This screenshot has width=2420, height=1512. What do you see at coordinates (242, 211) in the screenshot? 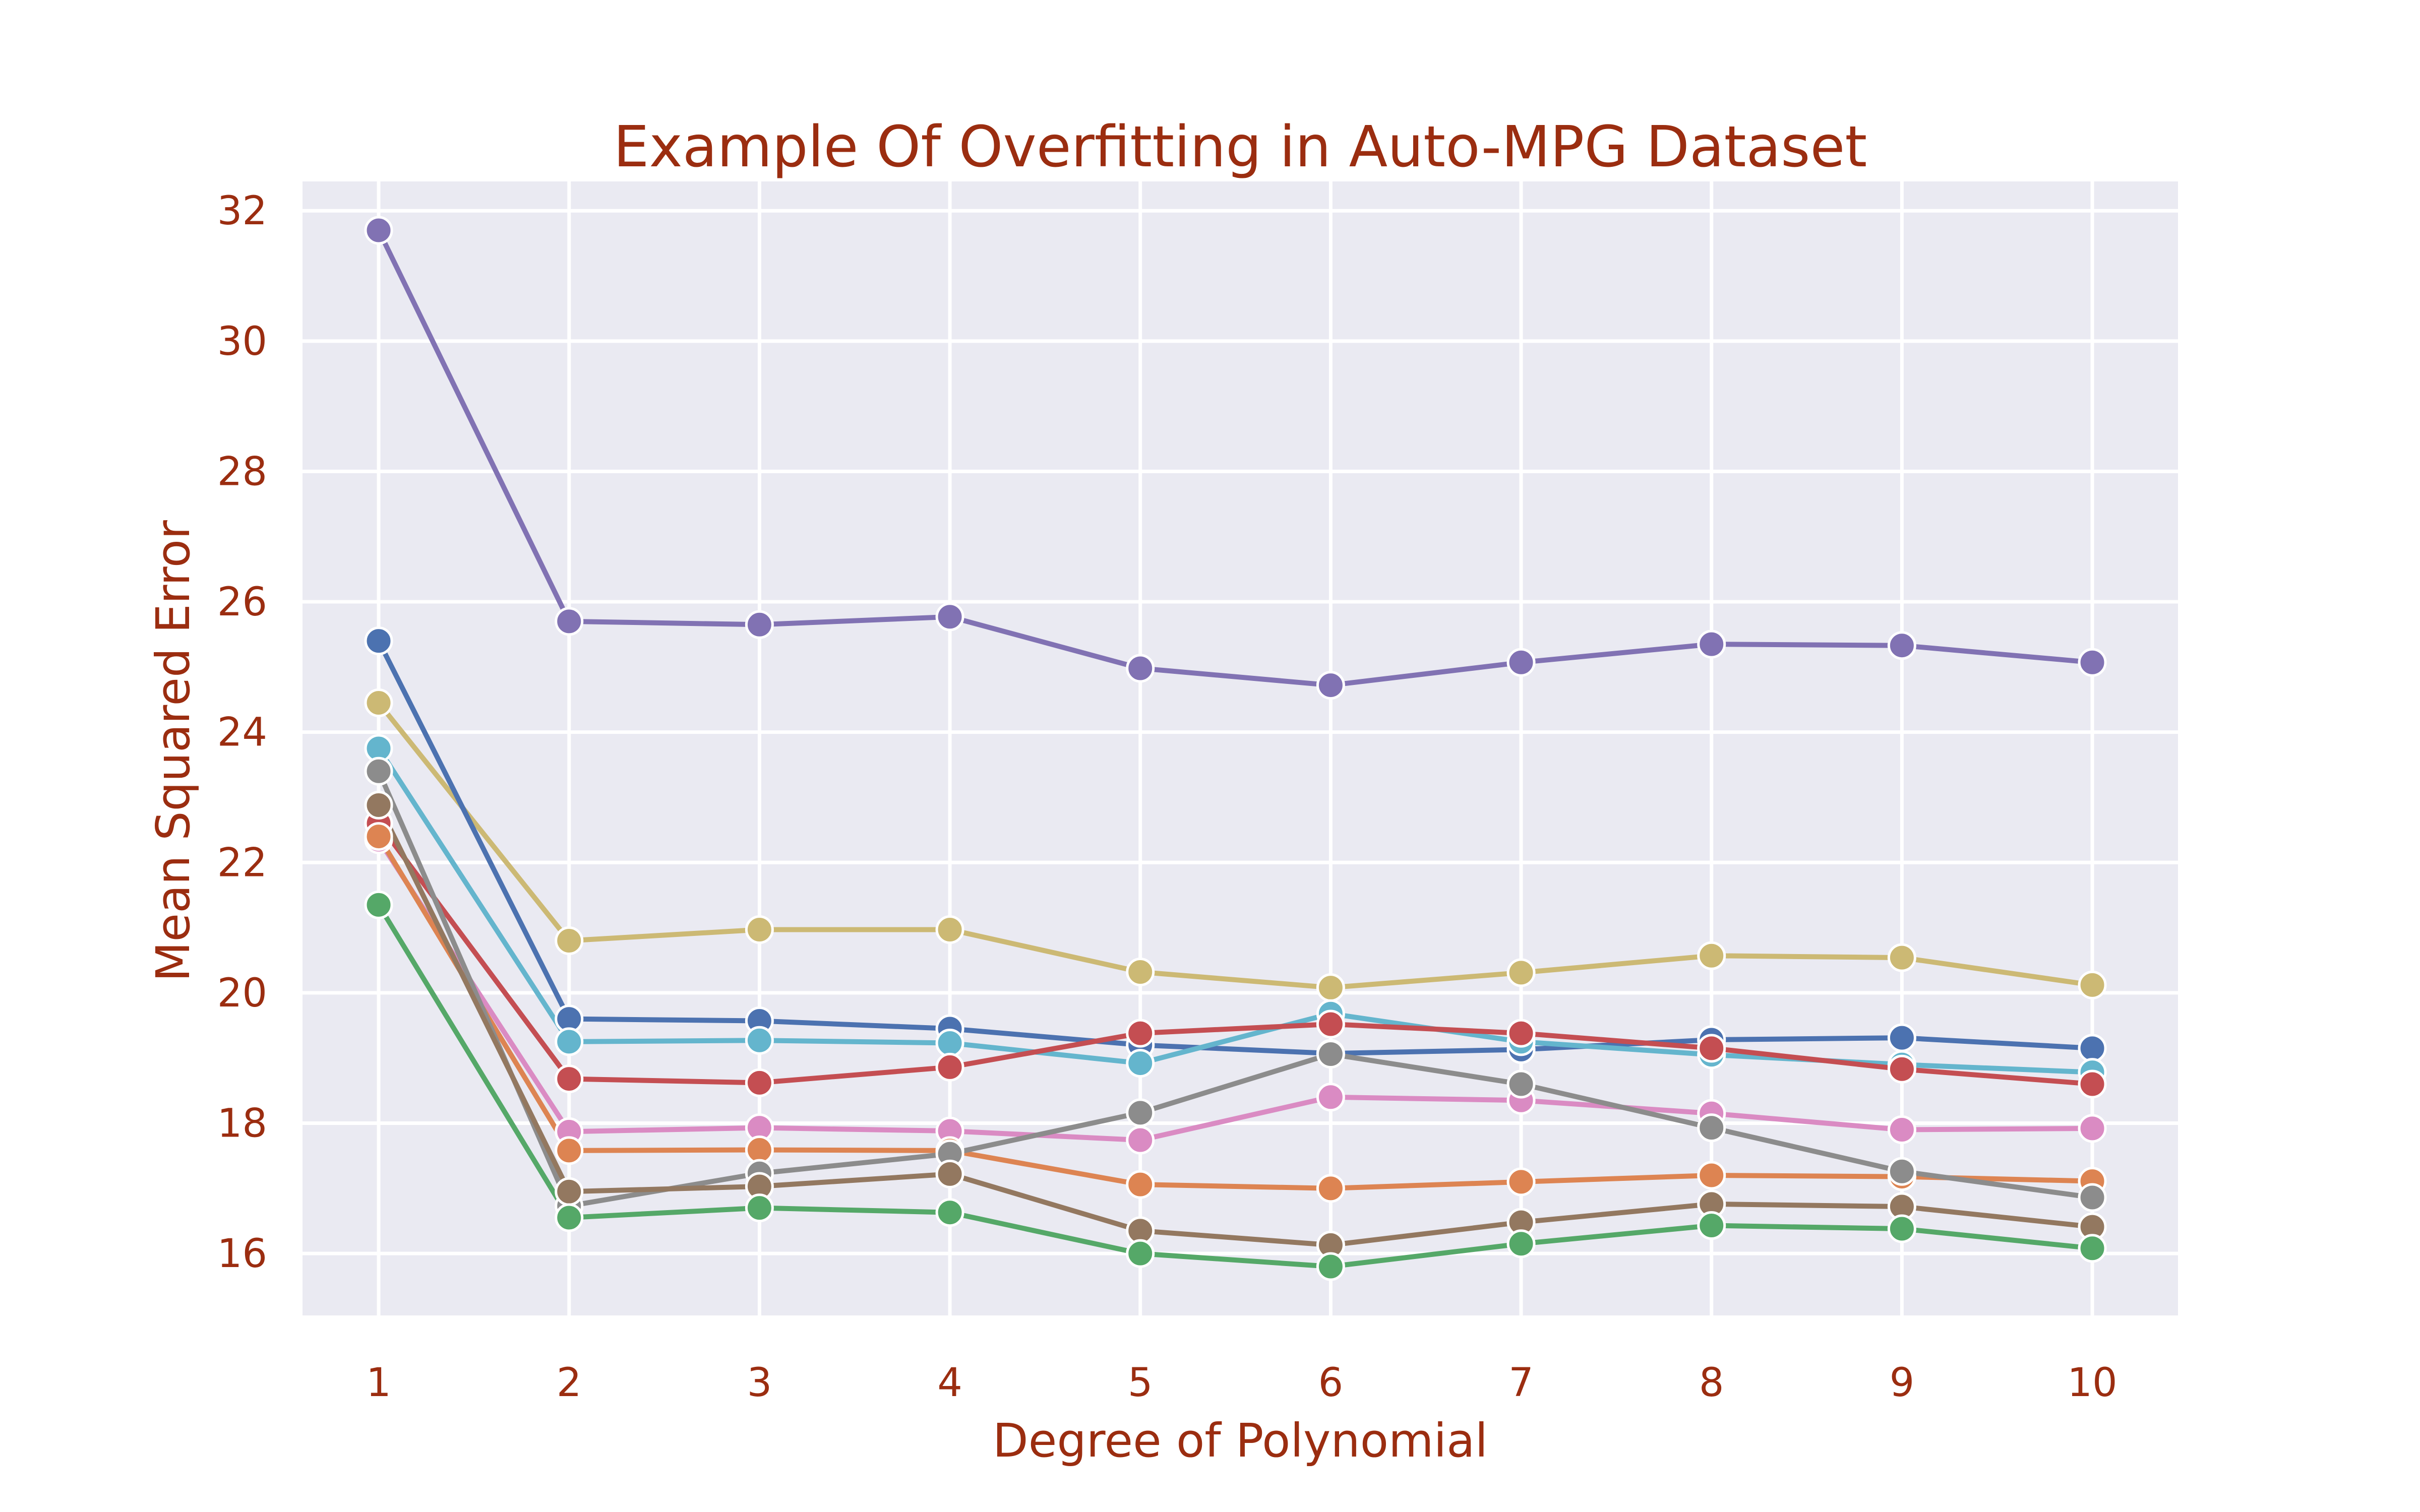
I see `y-tick-label: 32` at bounding box center [242, 211].